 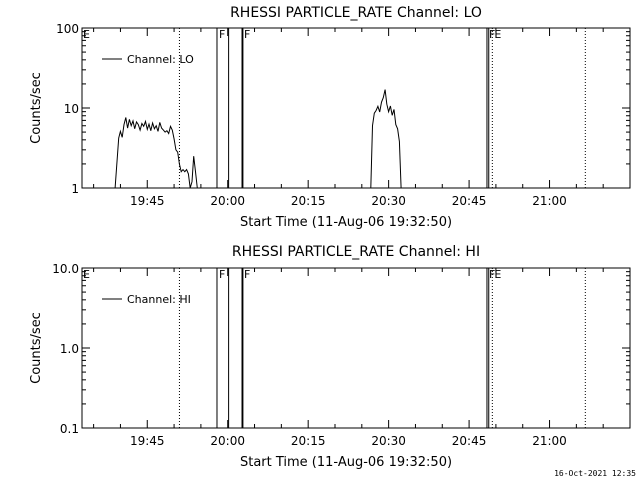 I want to click on y-tick-label: 100, so click(x=67, y=29).